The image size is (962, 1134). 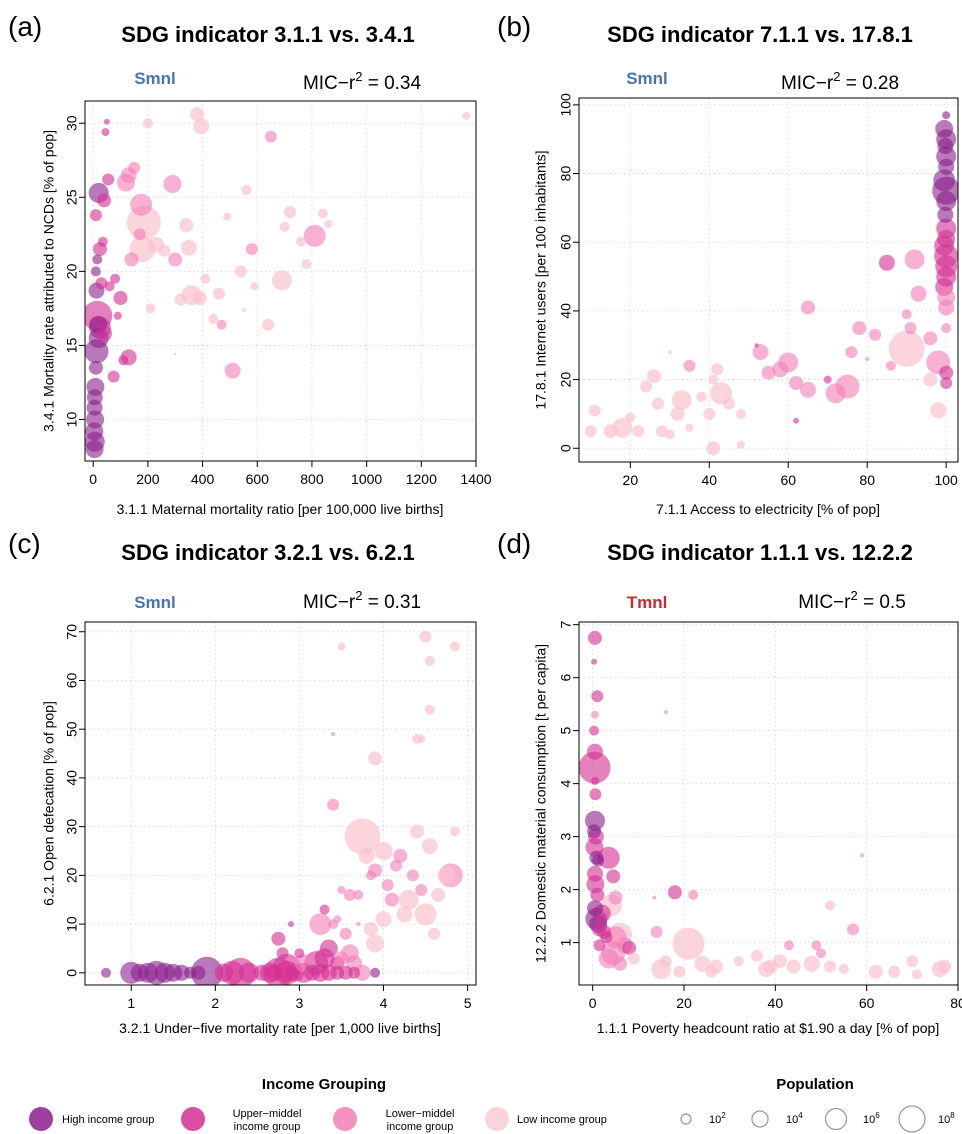 What do you see at coordinates (72, 973) in the screenshot?
I see `y-tick-label: 0` at bounding box center [72, 973].